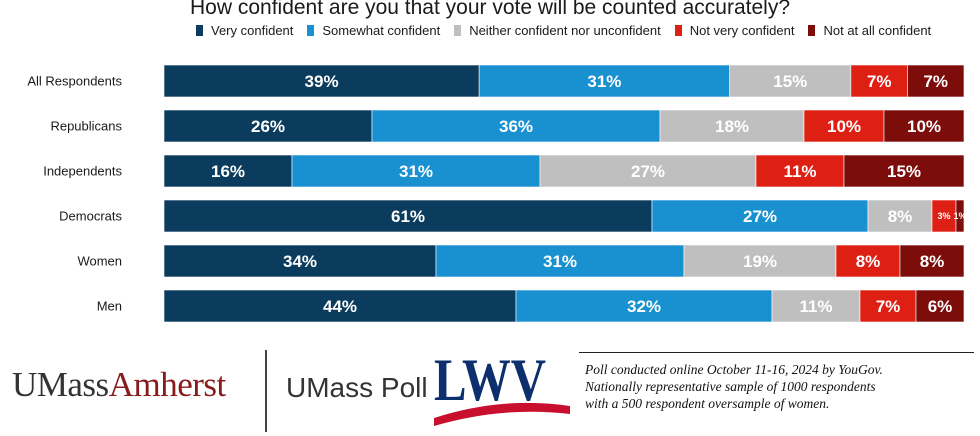  I want to click on bar-value-label: 26%, so click(268, 126).